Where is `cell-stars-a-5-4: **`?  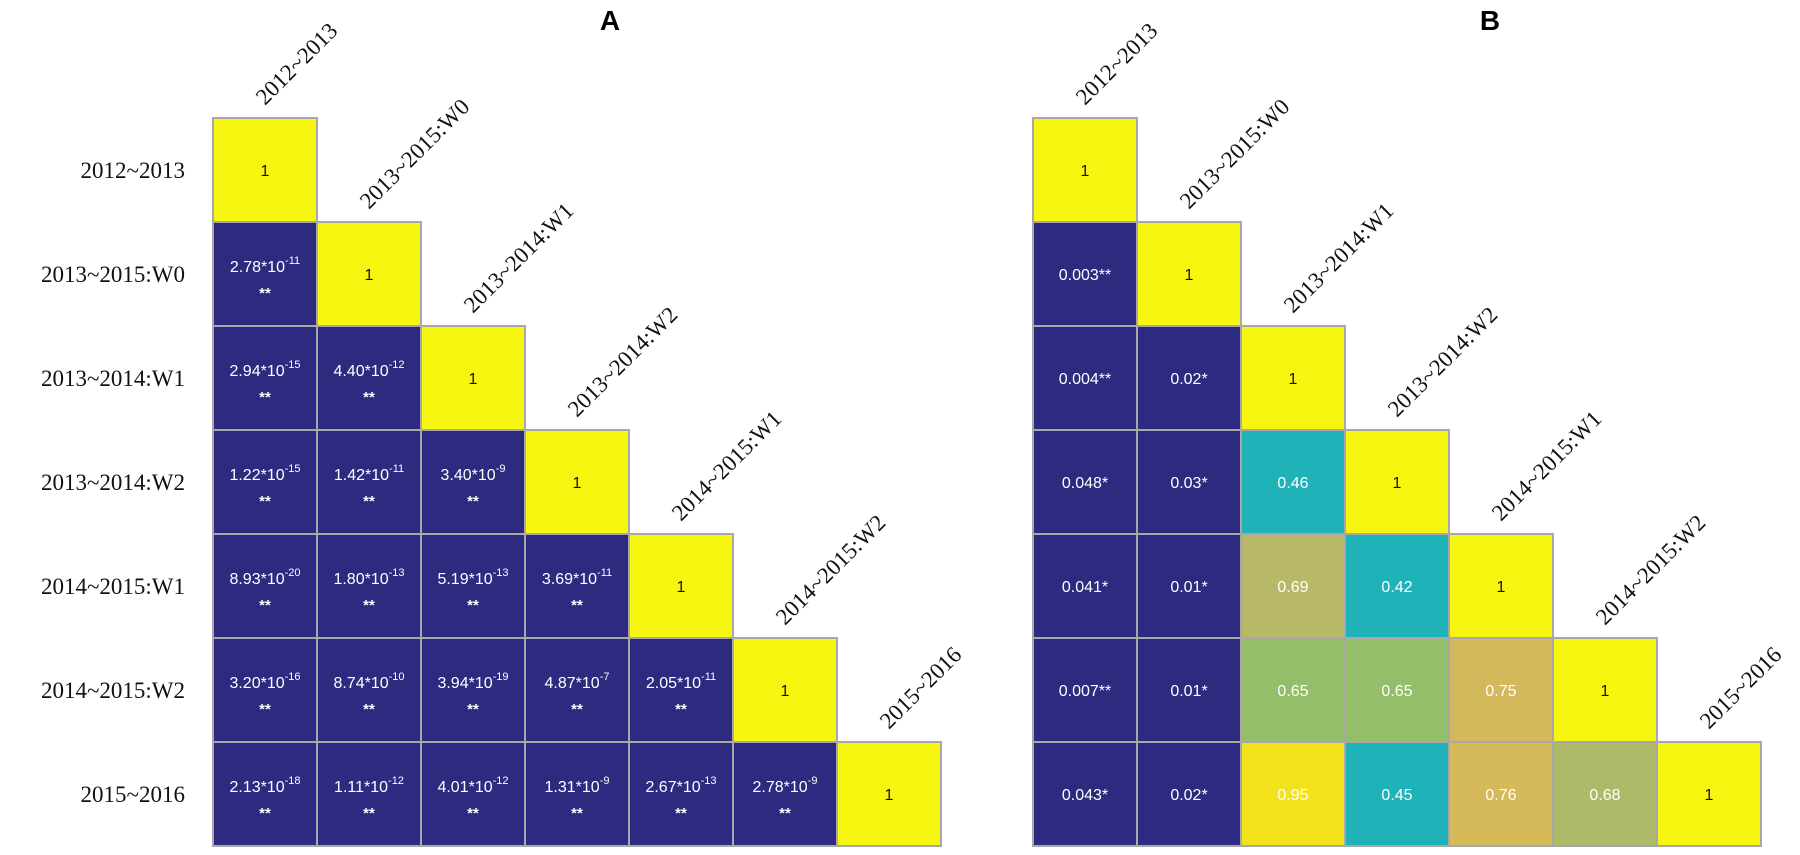 cell-stars-a-5-4: ** is located at coordinates (681, 709).